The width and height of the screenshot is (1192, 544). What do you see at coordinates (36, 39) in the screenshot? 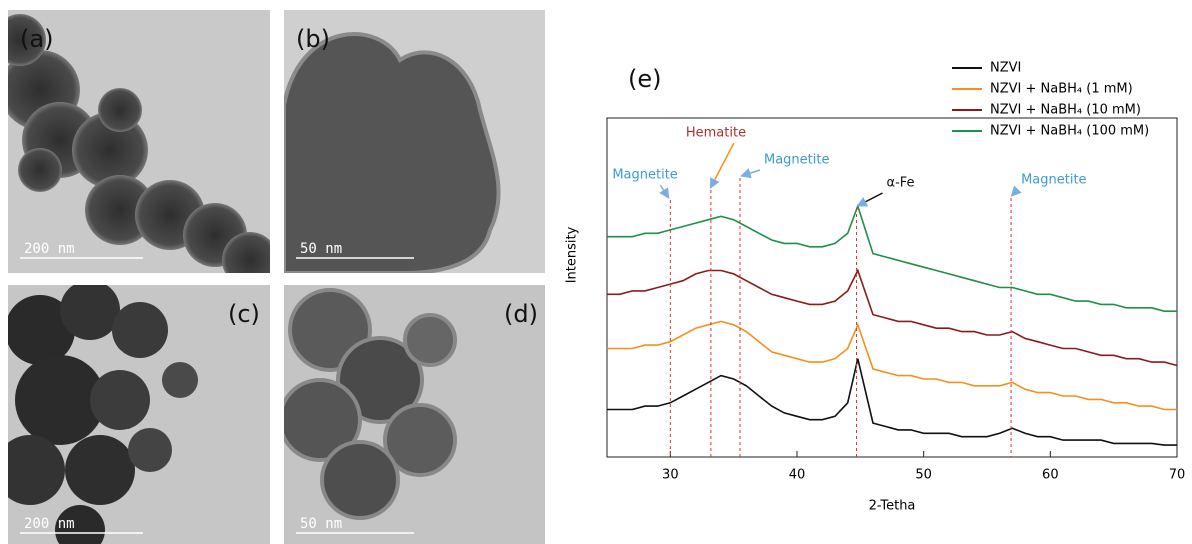
I see `panel-label: (a)` at bounding box center [36, 39].